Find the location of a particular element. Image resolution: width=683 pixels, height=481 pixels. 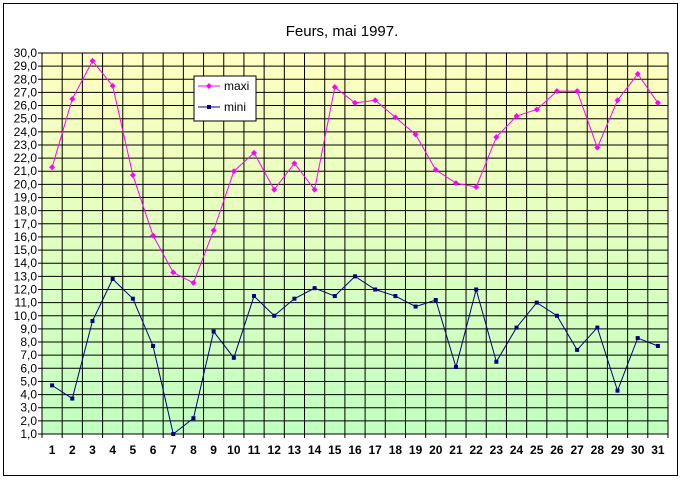

y-tick-label: 10,0 is located at coordinates (26, 316).